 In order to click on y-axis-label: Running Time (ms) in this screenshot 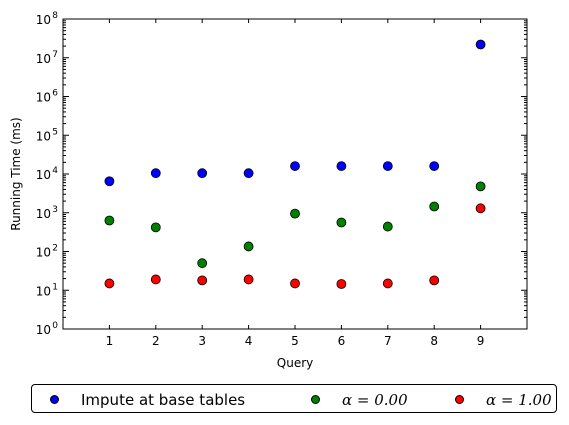, I will do `click(16, 173)`.